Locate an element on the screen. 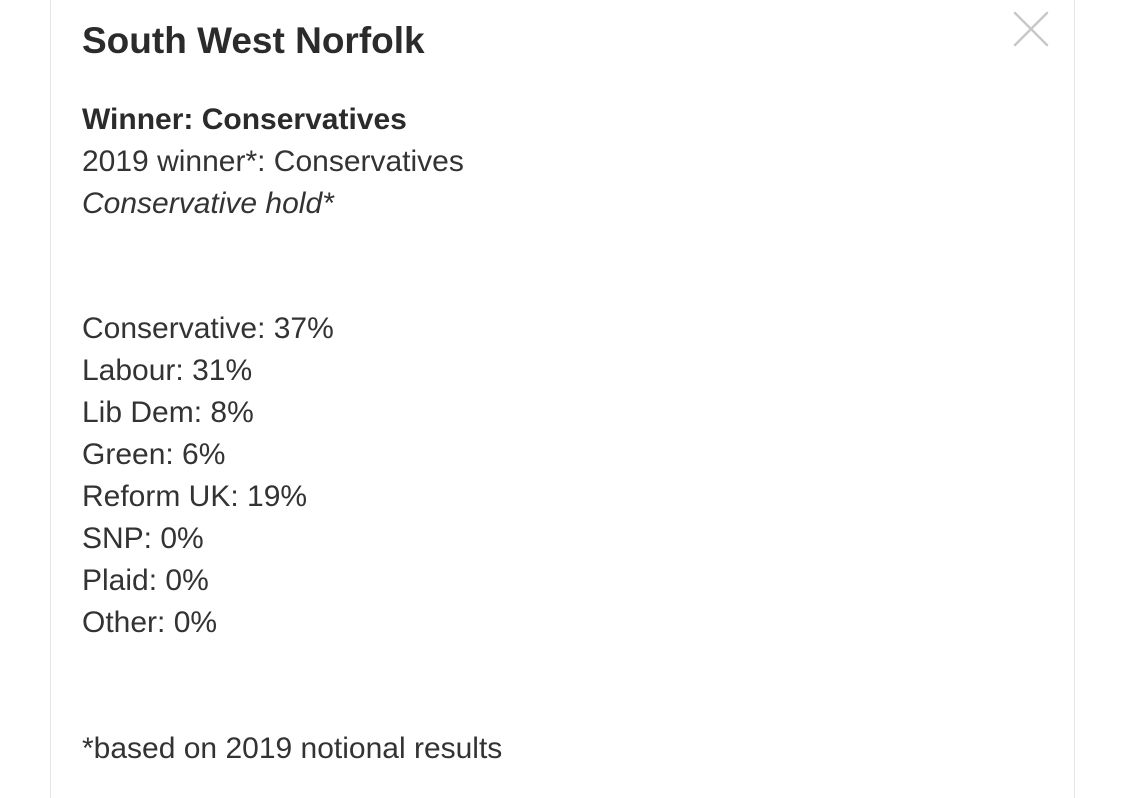 The width and height of the screenshot is (1124, 798). vote-share-lib-dem: Lib Dem: 8% is located at coordinates (168, 412).